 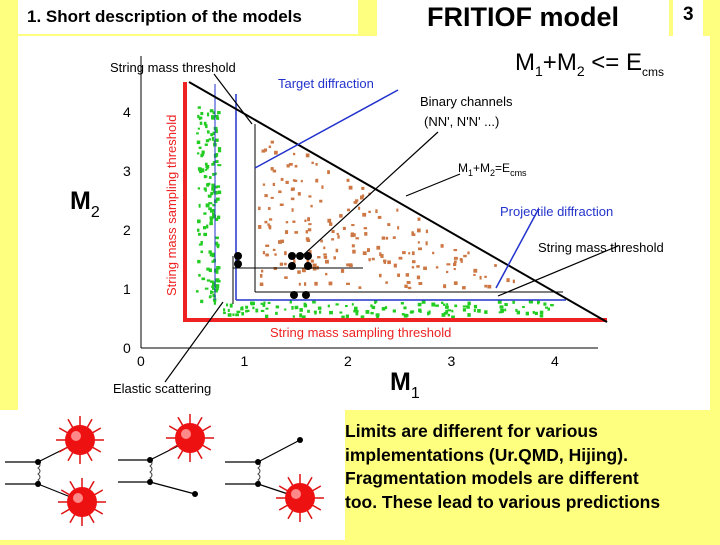 What do you see at coordinates (405, 385) in the screenshot?
I see `x-axis-name: M1` at bounding box center [405, 385].